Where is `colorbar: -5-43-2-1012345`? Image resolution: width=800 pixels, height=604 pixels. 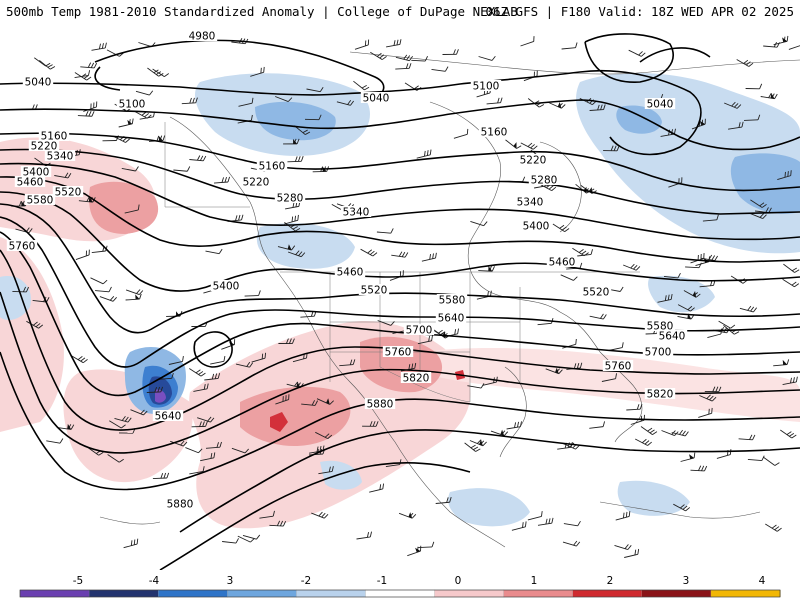 colorbar: -5-43-2-1012345 is located at coordinates (400, 585).